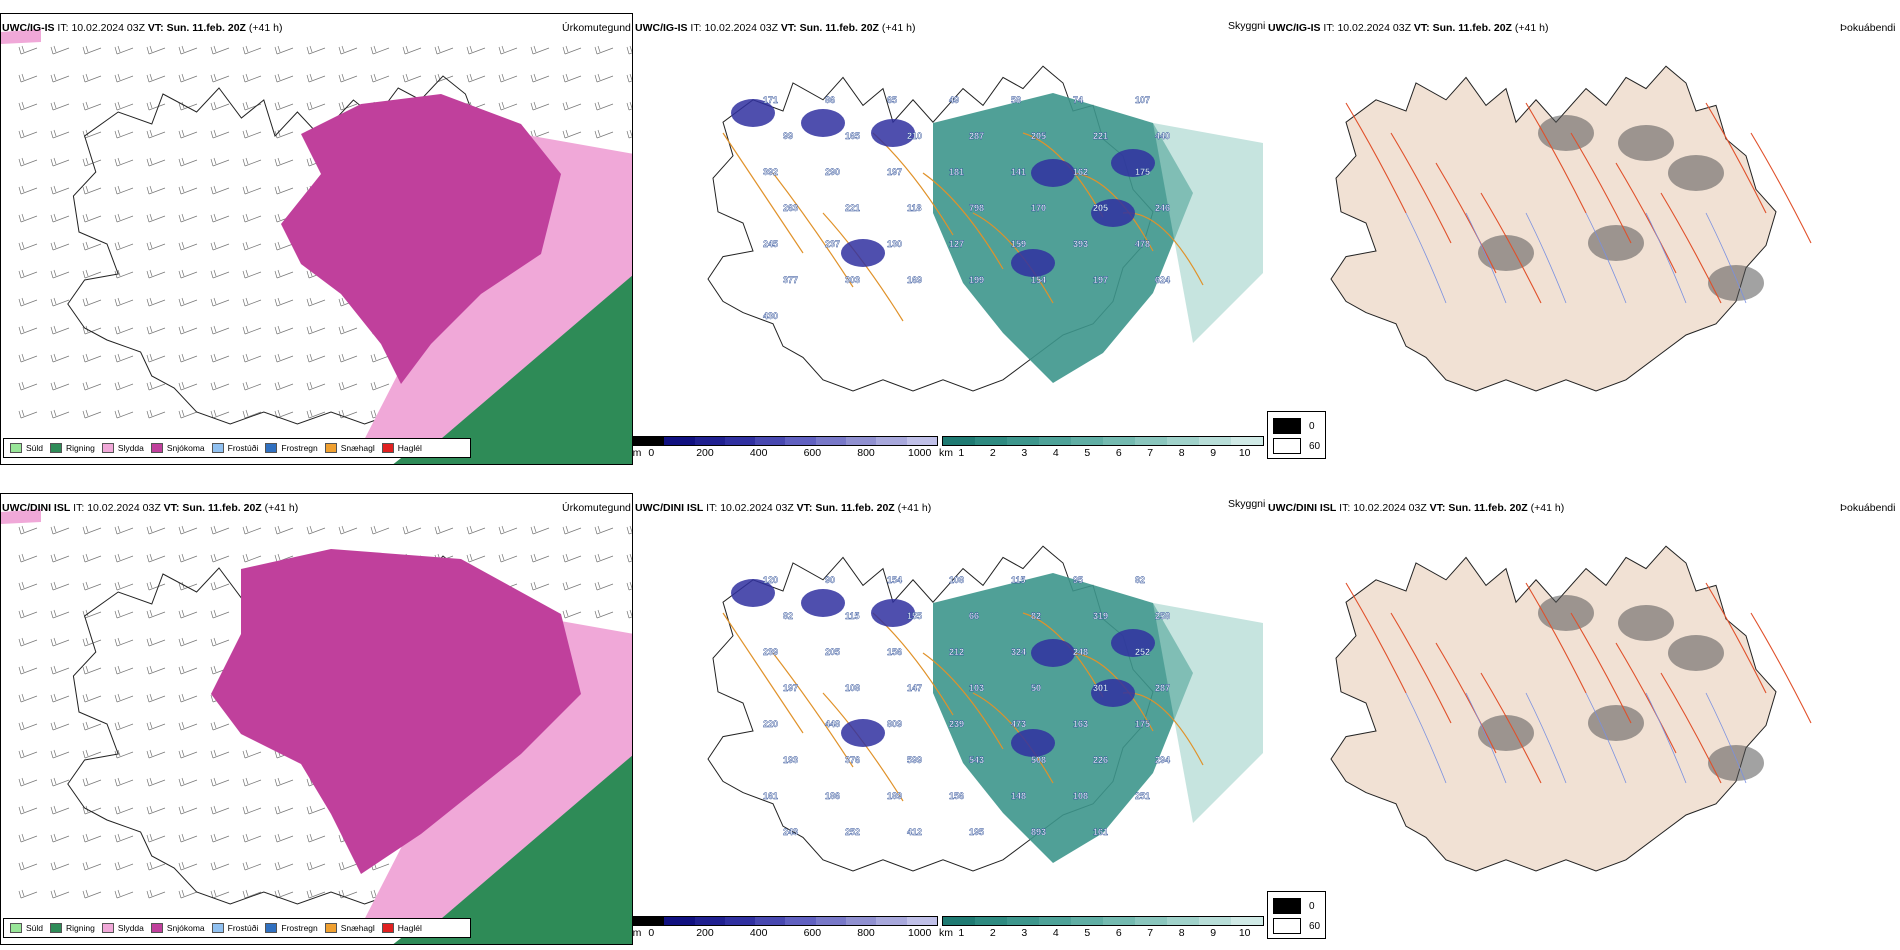 This screenshot has height=950, width=1900. I want to click on cloud-base-label: 175, so click(1142, 172).